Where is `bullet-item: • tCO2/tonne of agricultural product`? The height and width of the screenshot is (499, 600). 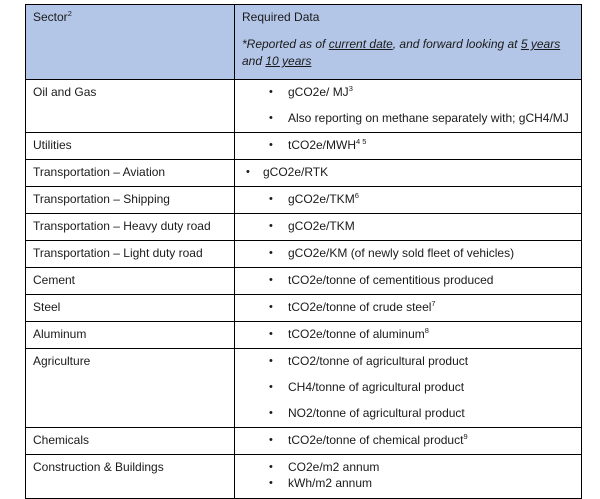 bullet-item: • tCO2/tonne of agricultural product is located at coordinates (408, 361).